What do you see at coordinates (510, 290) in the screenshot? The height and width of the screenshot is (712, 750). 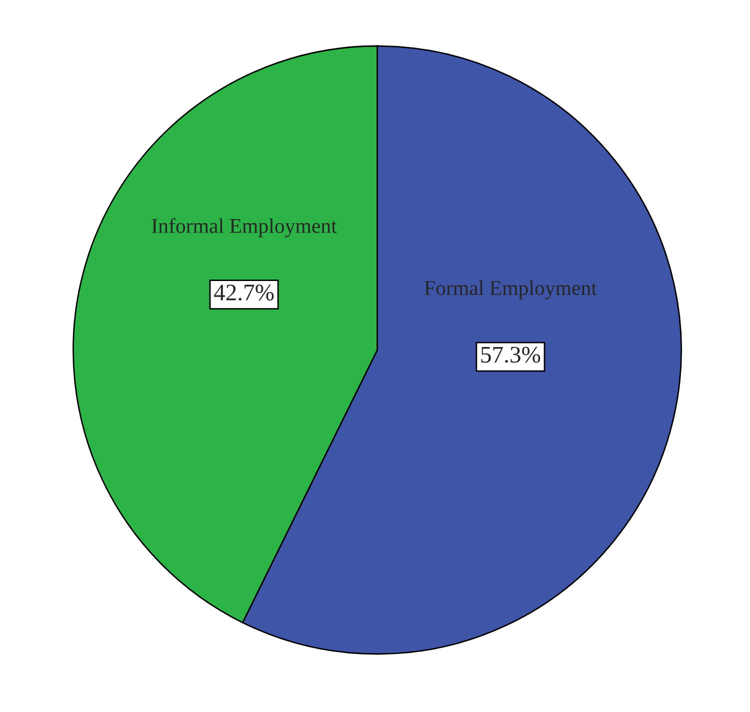 I see `slice-label: Formal Employment` at bounding box center [510, 290].